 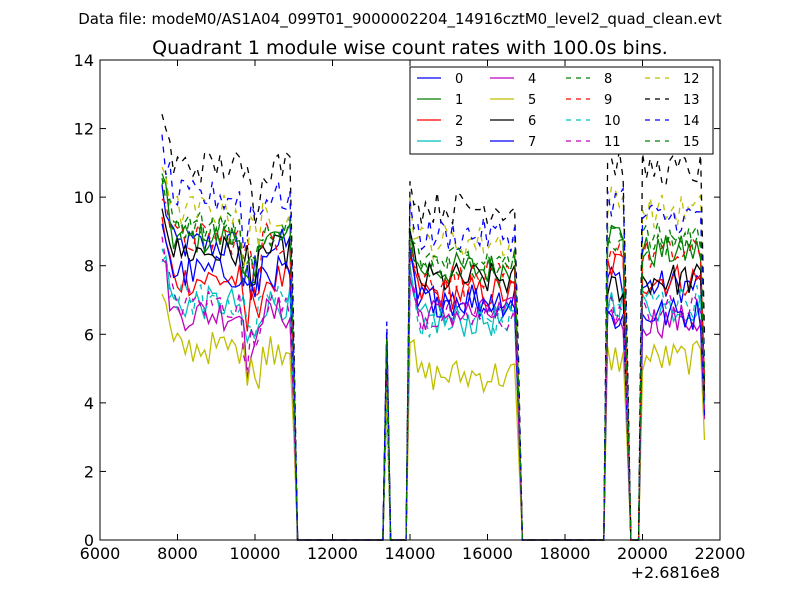 I want to click on legend-label-9: 9, so click(x=608, y=100).